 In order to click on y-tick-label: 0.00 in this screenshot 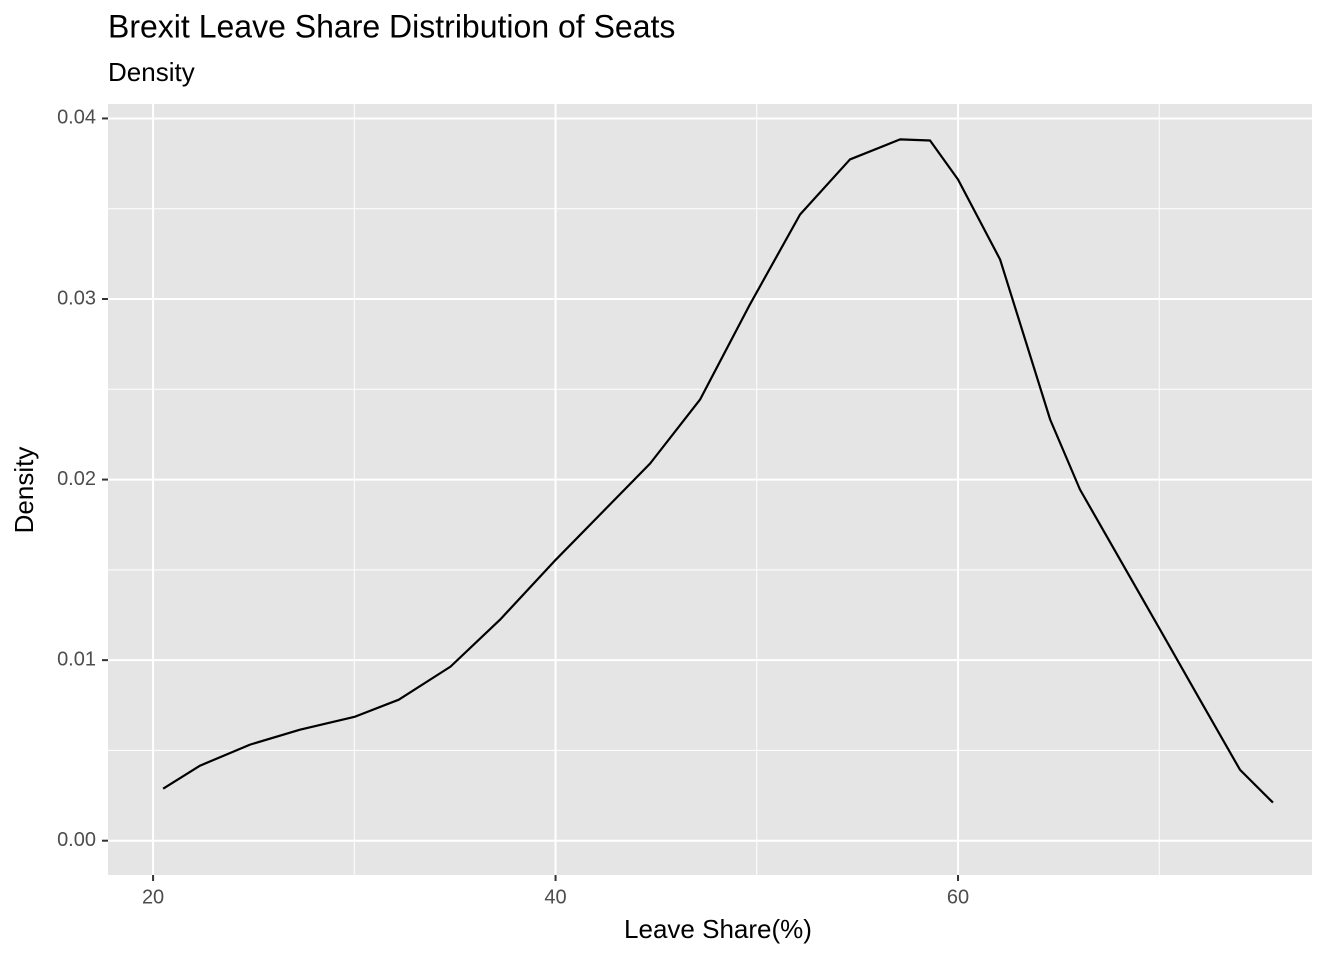, I will do `click(76, 840)`.